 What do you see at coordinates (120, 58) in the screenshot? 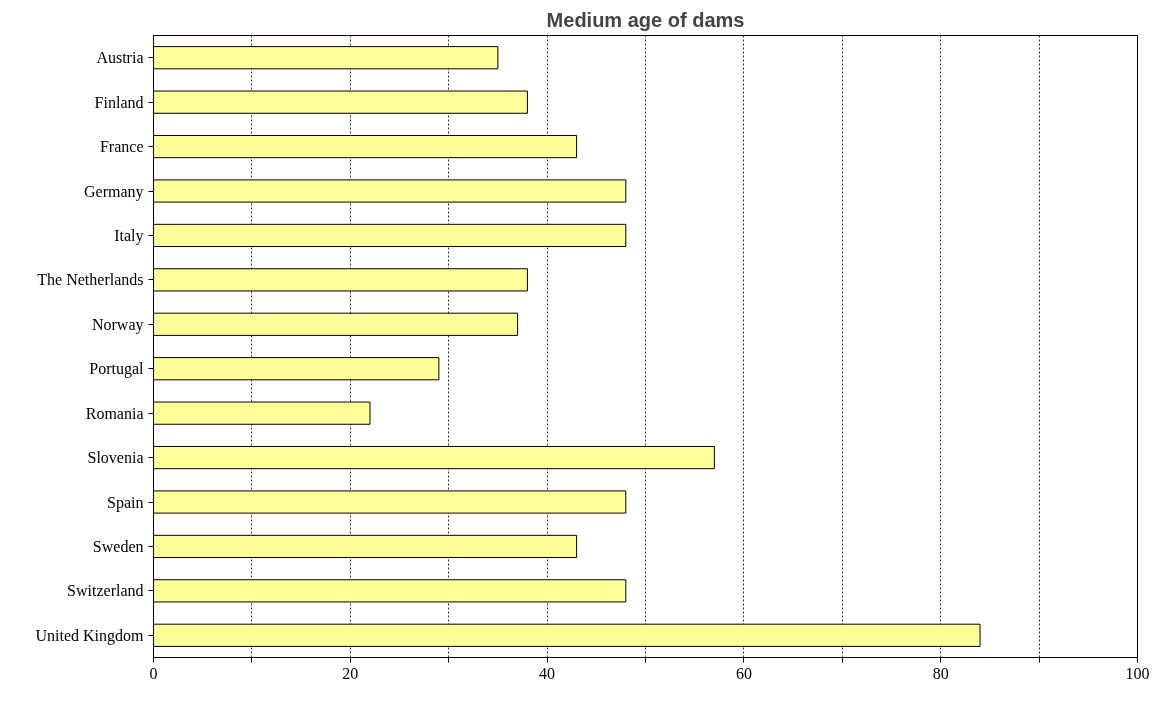
I see `y-tick-label: Austria` at bounding box center [120, 58].